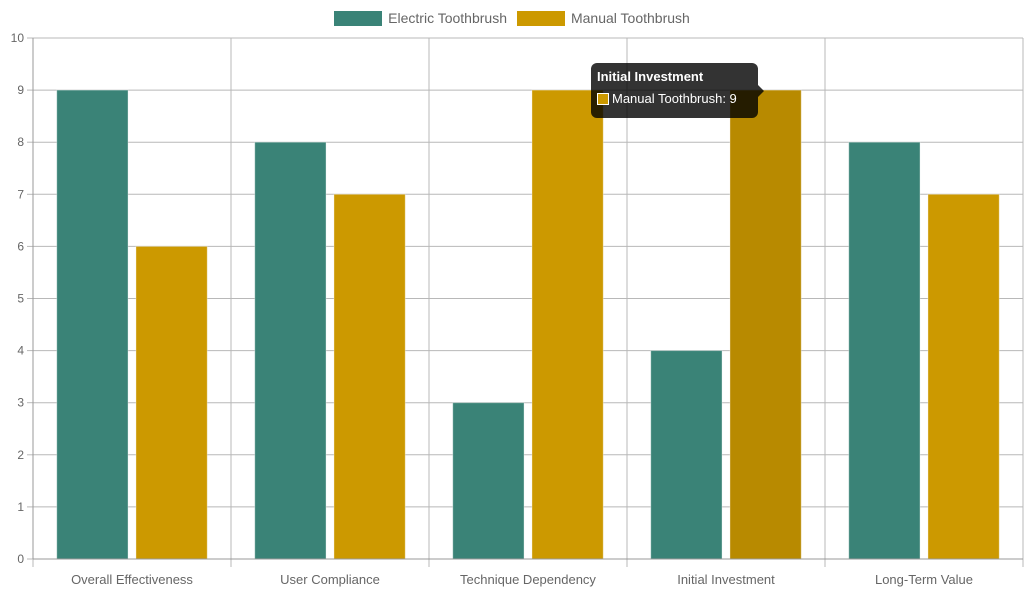 This screenshot has height=593, width=1024. I want to click on legend-item-manual: Manual Toothbrush, so click(603, 18).